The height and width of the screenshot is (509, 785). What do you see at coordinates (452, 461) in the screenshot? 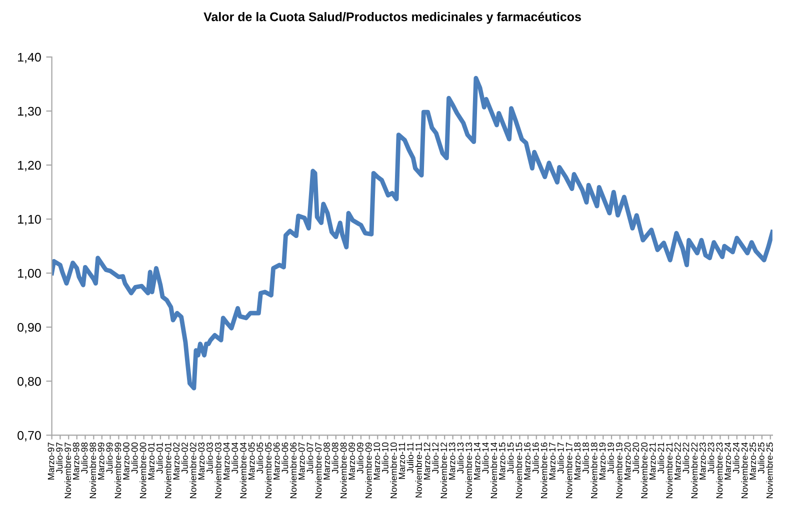
I see `x-tick-label: Marzo-13` at bounding box center [452, 461].